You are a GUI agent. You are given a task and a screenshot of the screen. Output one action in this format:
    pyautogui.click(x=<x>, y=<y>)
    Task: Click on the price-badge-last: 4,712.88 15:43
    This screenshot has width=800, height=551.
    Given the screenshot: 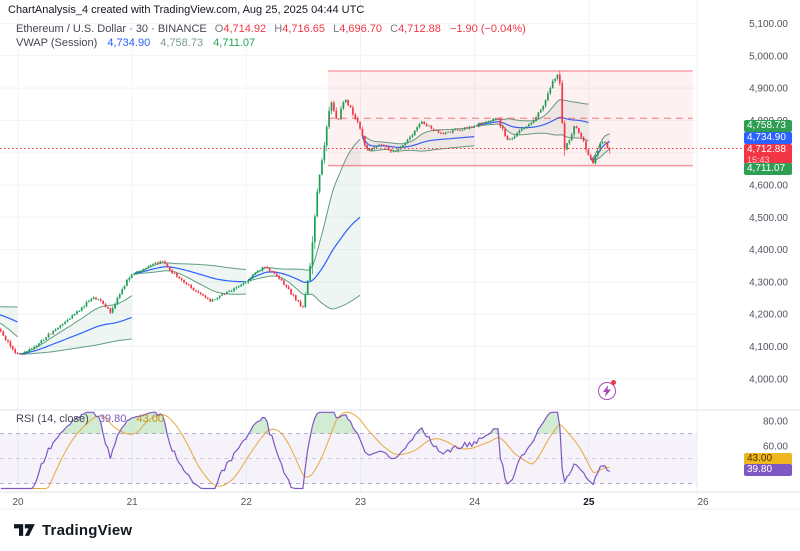 What is the action you would take?
    pyautogui.click(x=768, y=154)
    